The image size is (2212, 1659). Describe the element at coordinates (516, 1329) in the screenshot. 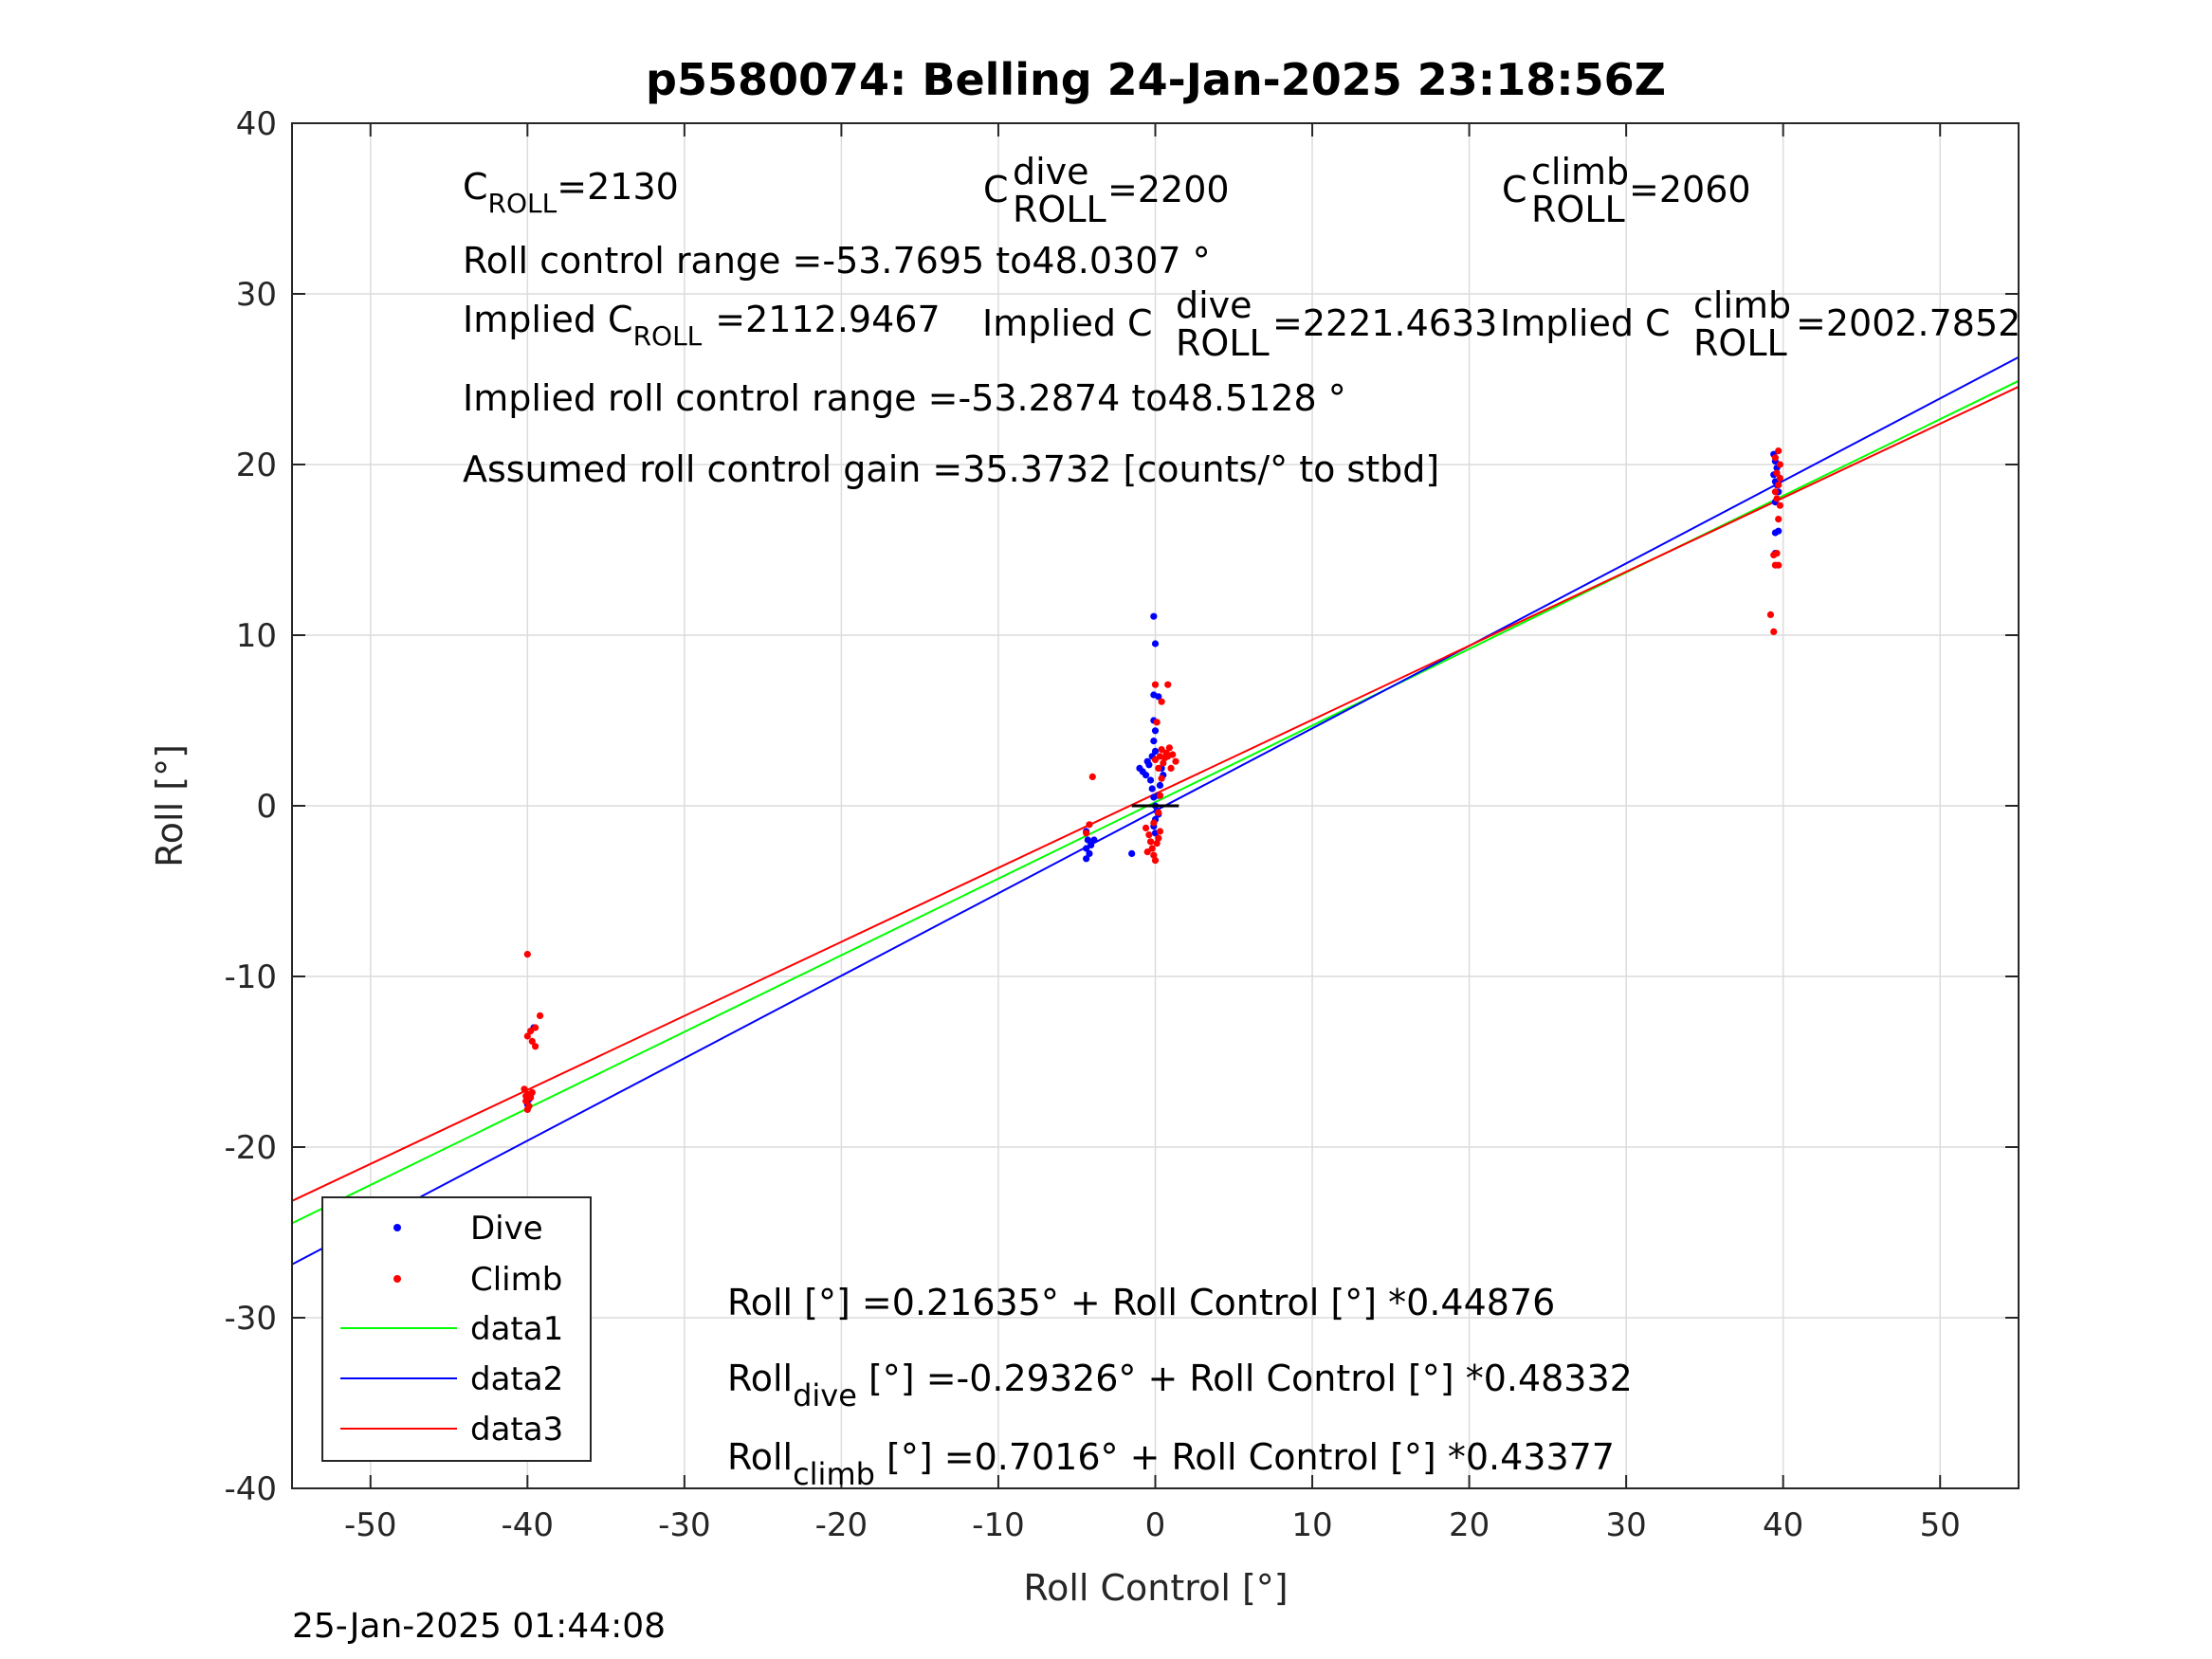

I see `legend-label-data1: data1` at that location.